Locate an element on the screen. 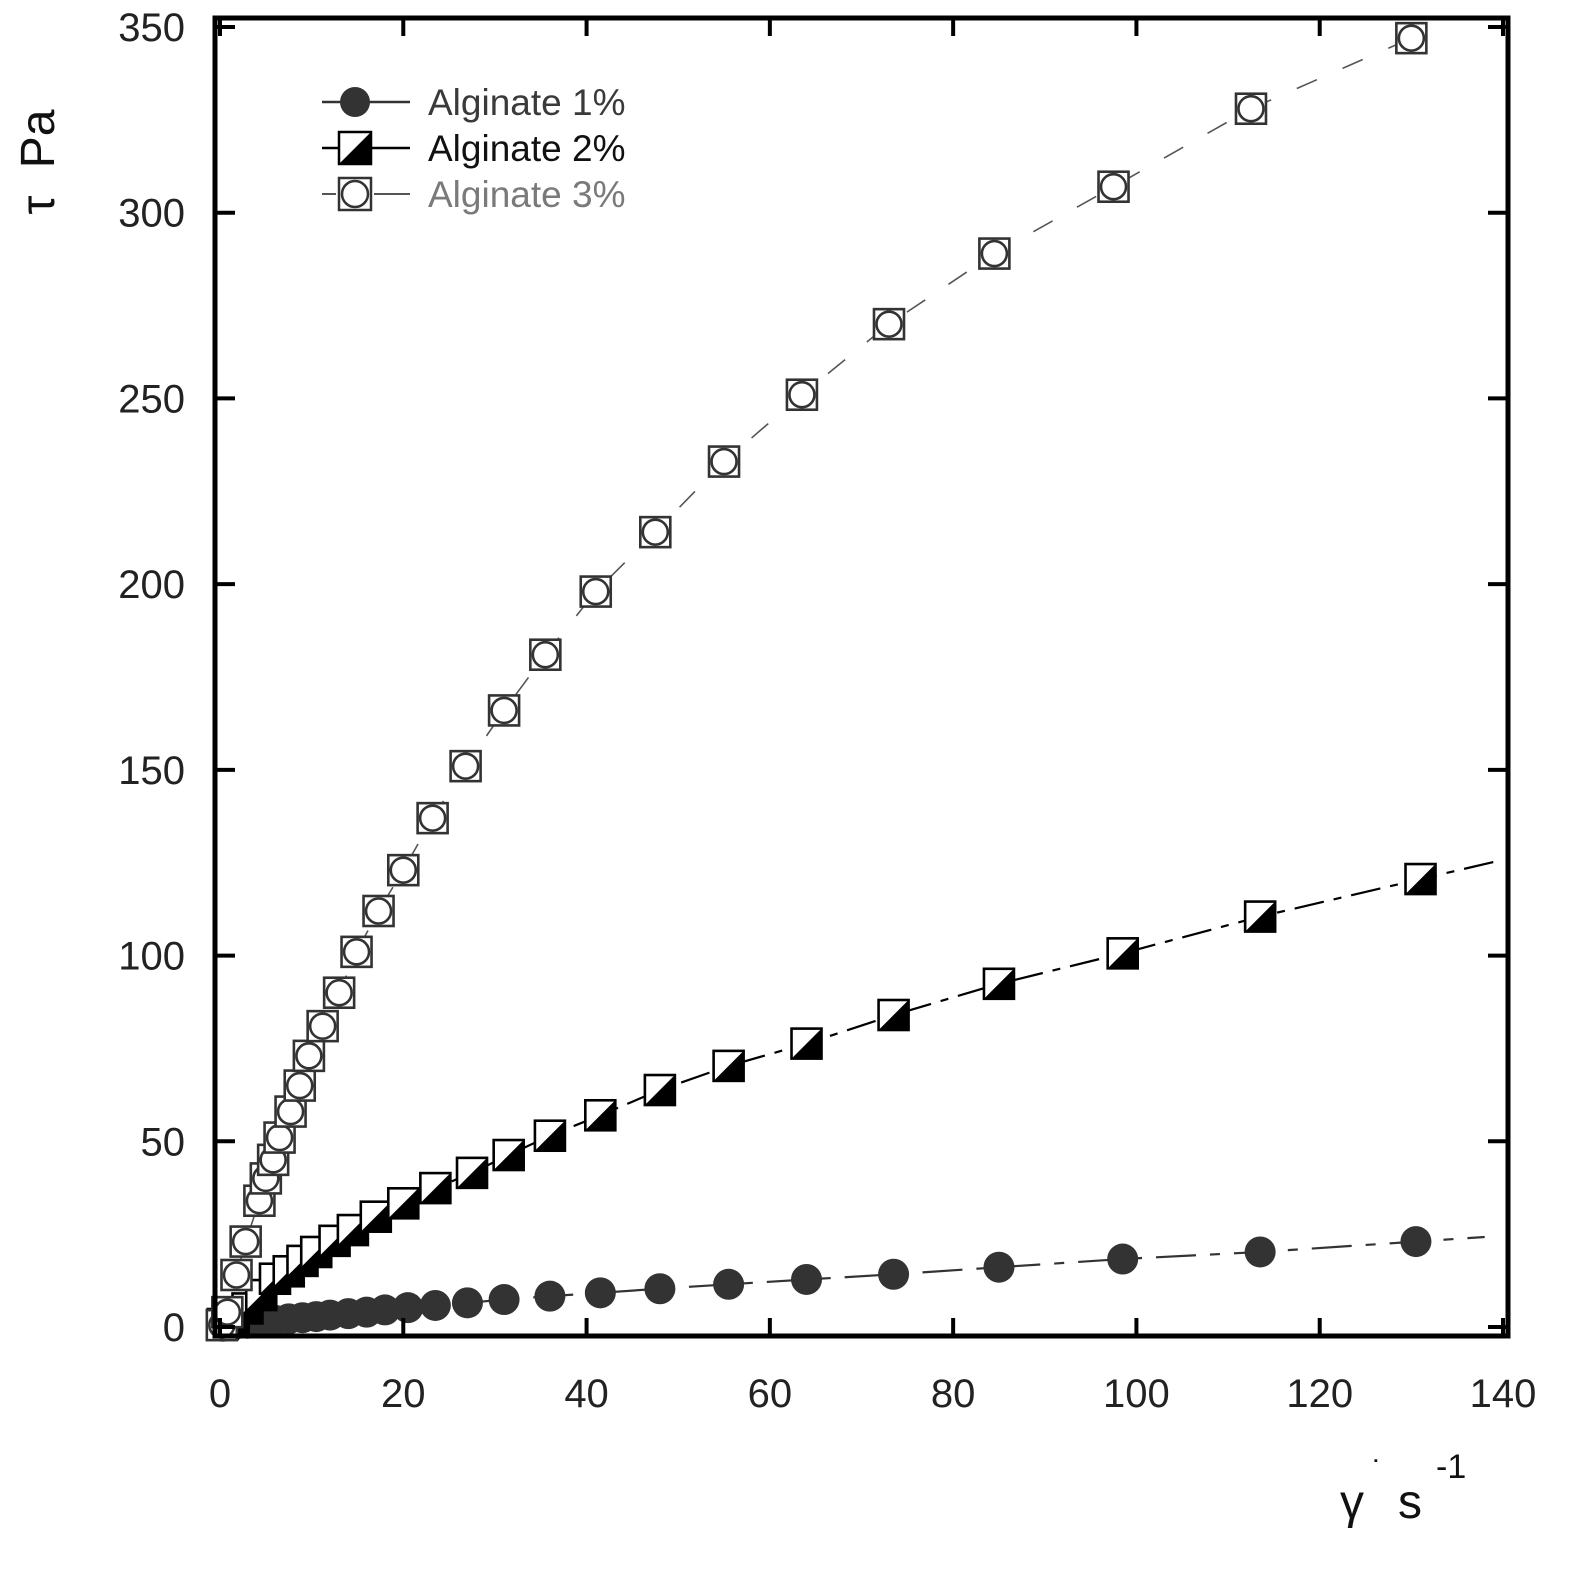 The image size is (1588, 1571). legend-item-alginate-1: Alginate 1% is located at coordinates (473, 102).